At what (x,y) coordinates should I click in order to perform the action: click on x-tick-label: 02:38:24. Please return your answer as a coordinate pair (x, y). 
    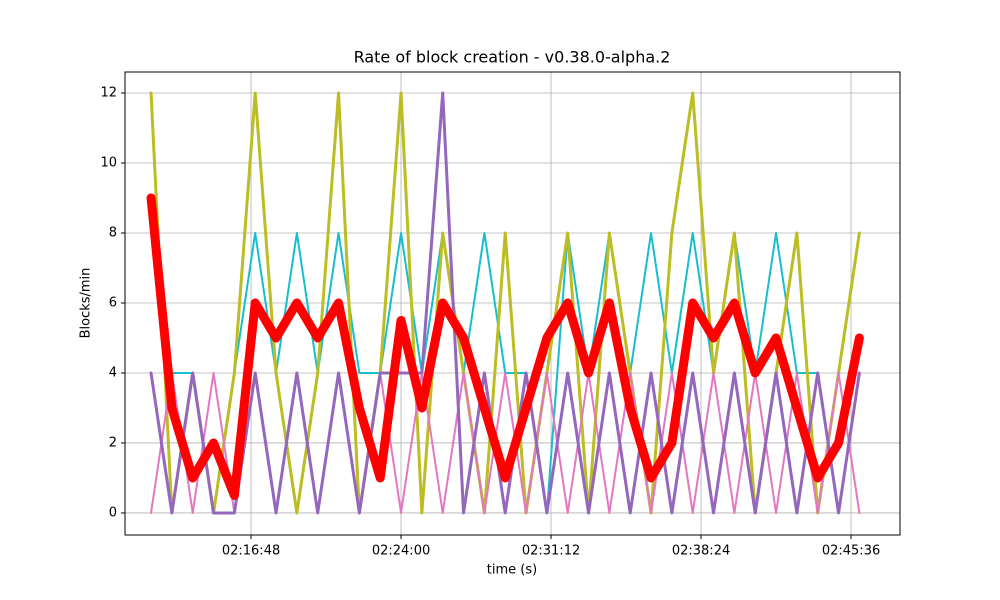
    Looking at the image, I should click on (701, 551).